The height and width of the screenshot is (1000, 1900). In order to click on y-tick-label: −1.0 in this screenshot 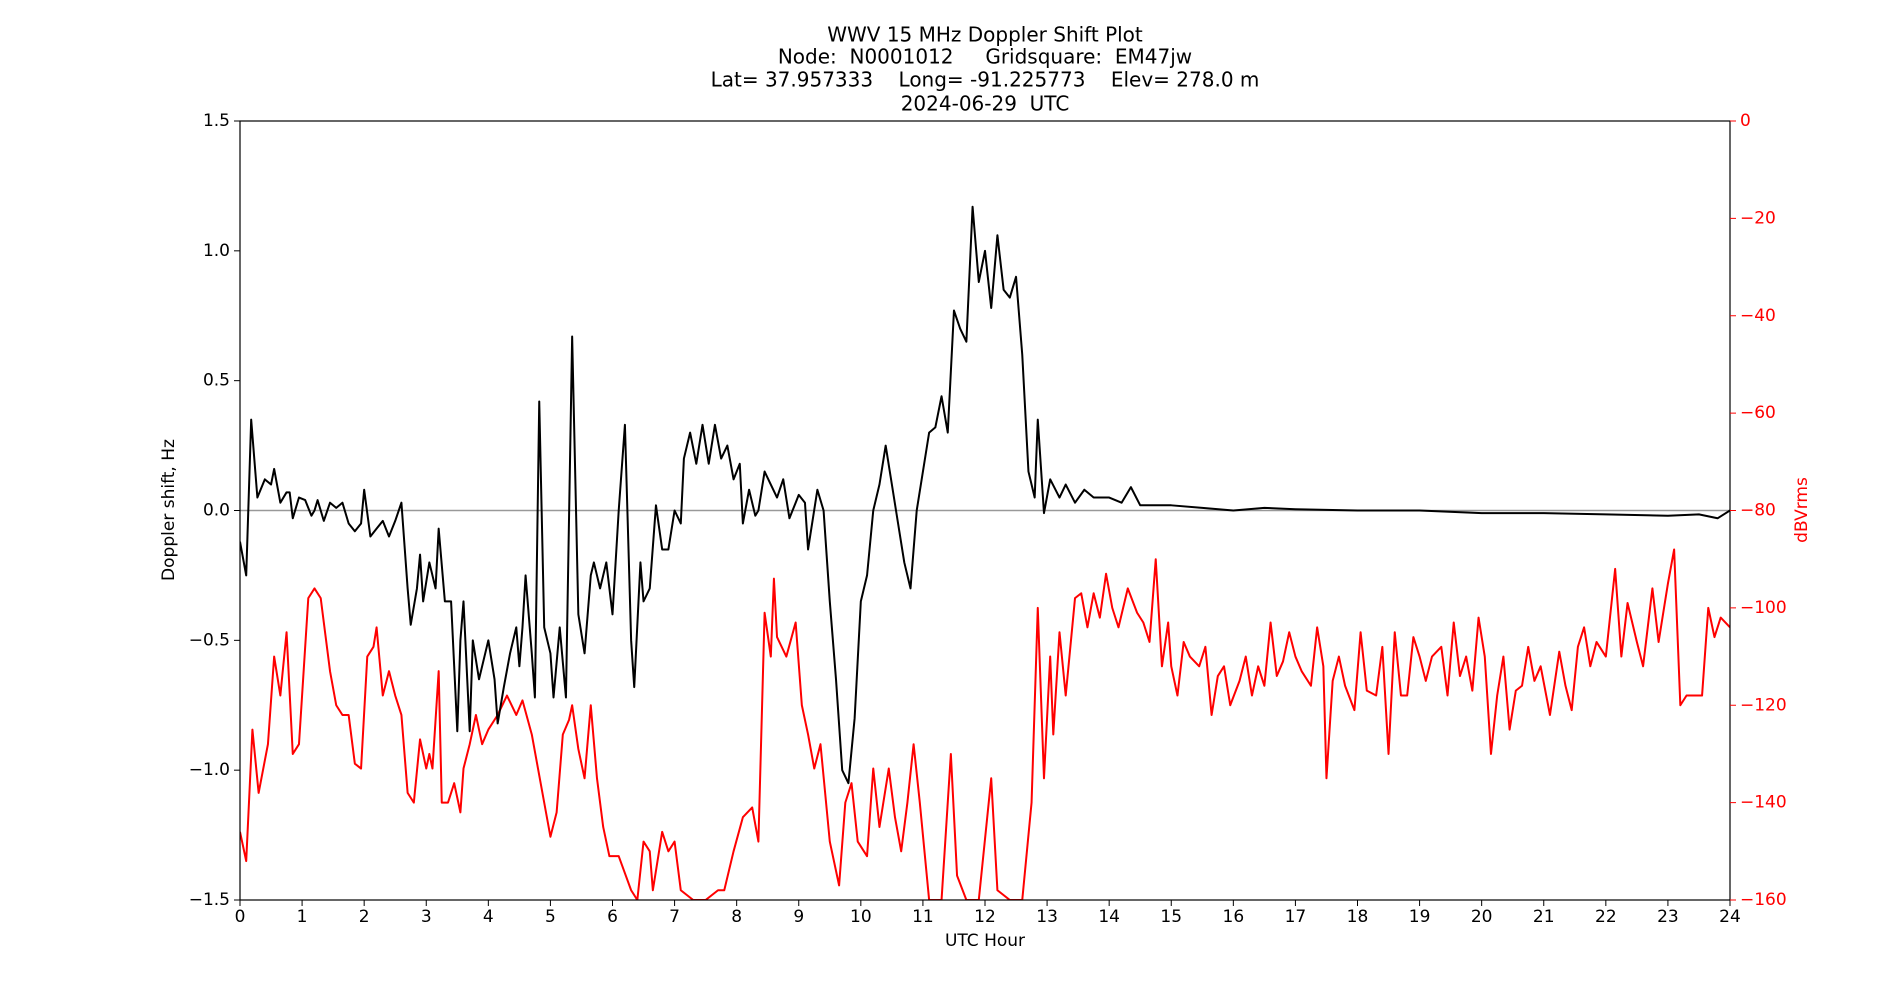, I will do `click(209, 770)`.